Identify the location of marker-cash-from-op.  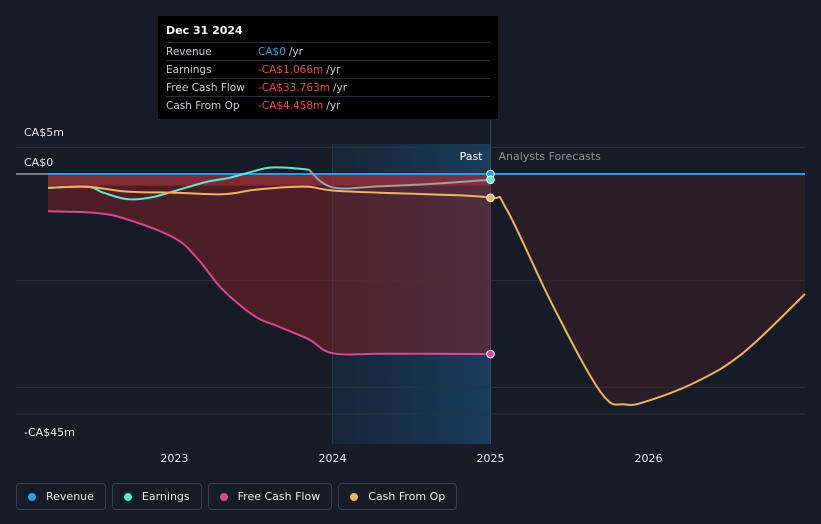
(490, 198).